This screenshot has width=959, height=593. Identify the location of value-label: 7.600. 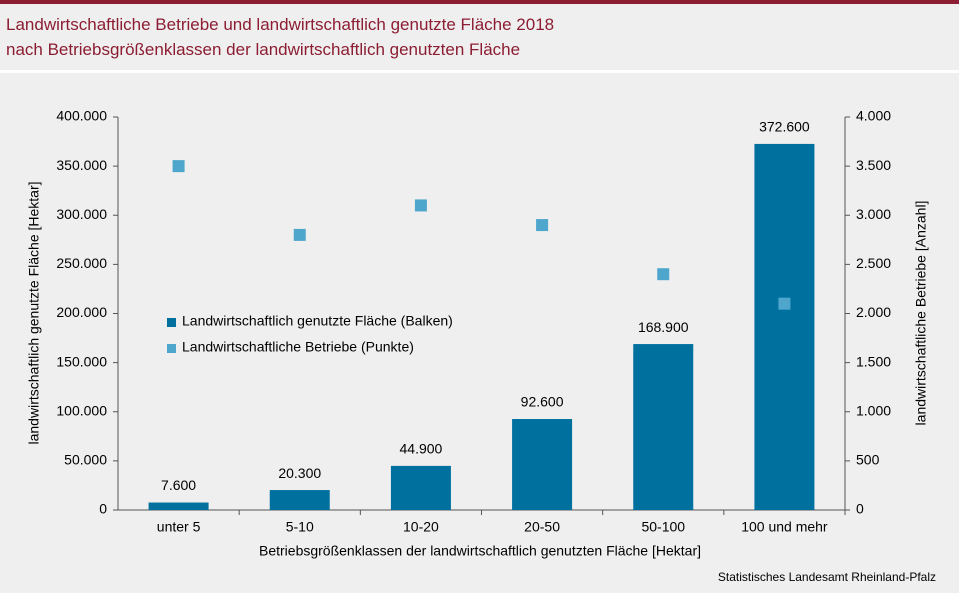
(178, 485).